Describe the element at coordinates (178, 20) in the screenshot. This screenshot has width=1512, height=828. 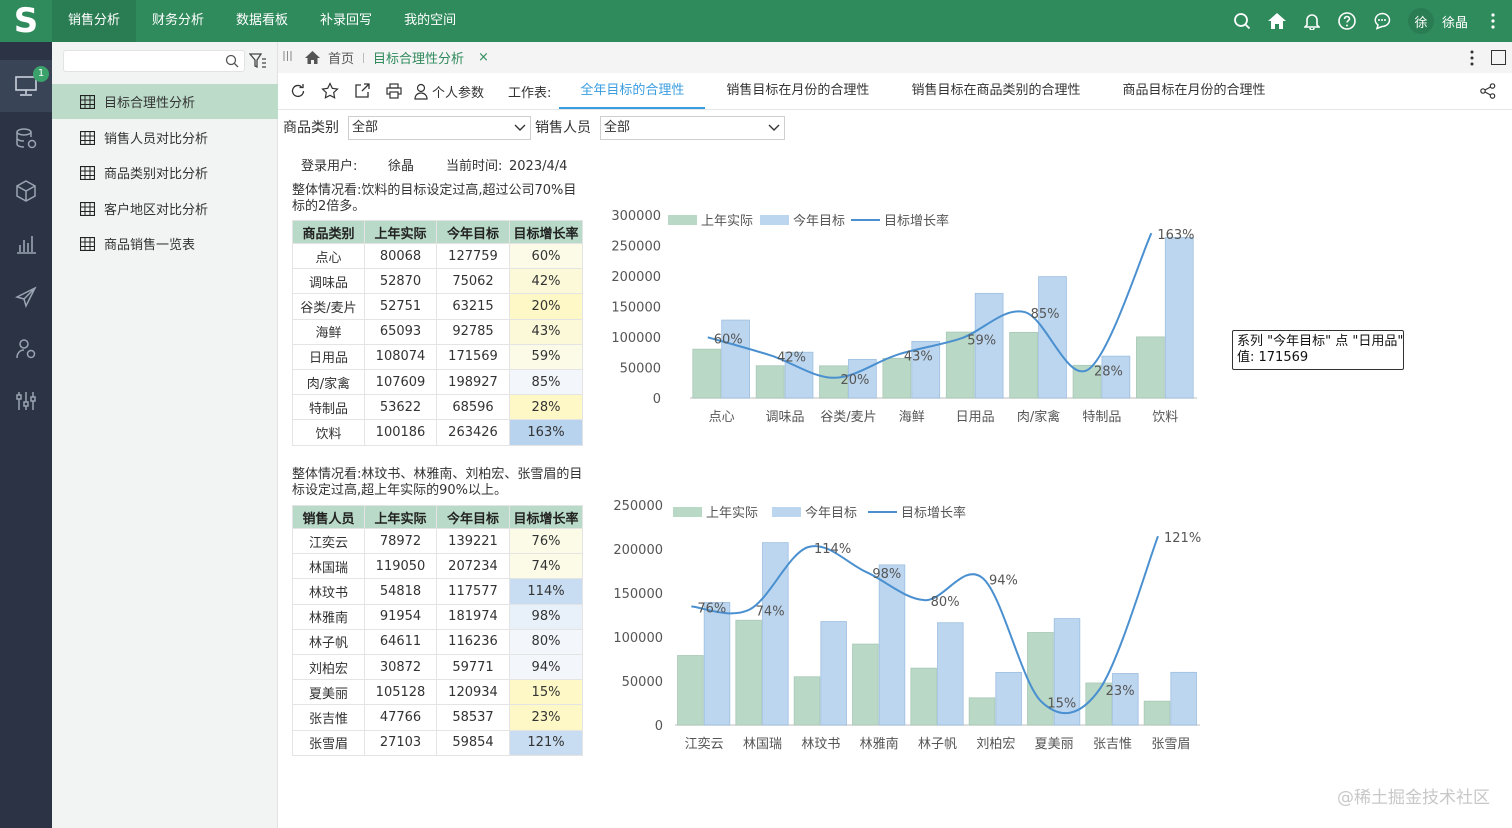
I see `menu-finance-analysis: 财务分析` at that location.